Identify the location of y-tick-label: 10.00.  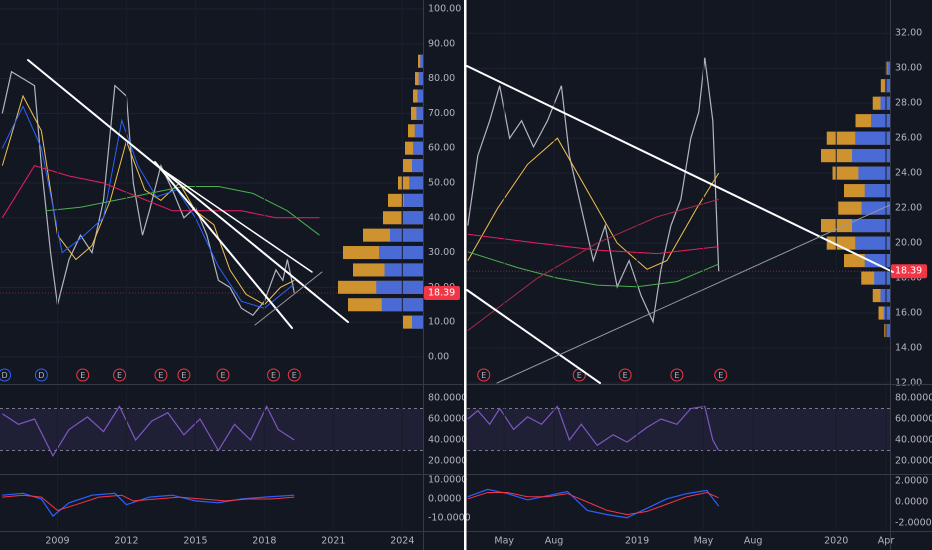
(441, 322).